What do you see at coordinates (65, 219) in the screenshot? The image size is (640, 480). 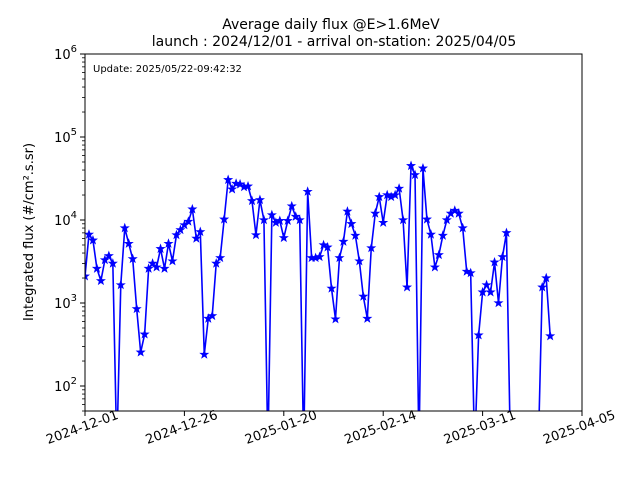 I see `y-tick-label: 10⁴` at bounding box center [65, 219].